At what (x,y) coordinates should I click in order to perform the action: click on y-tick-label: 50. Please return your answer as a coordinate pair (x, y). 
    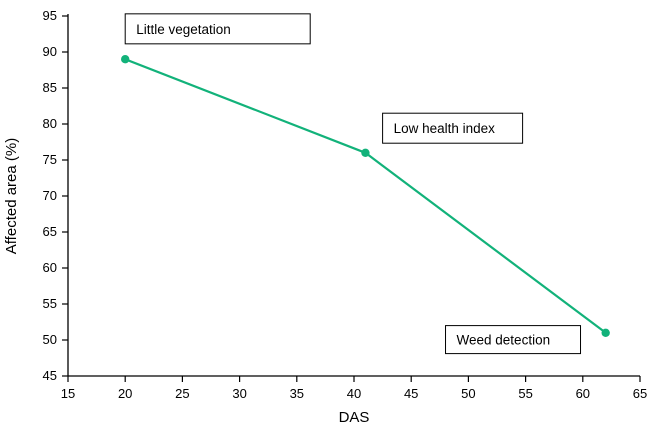
    Looking at the image, I should click on (50, 339).